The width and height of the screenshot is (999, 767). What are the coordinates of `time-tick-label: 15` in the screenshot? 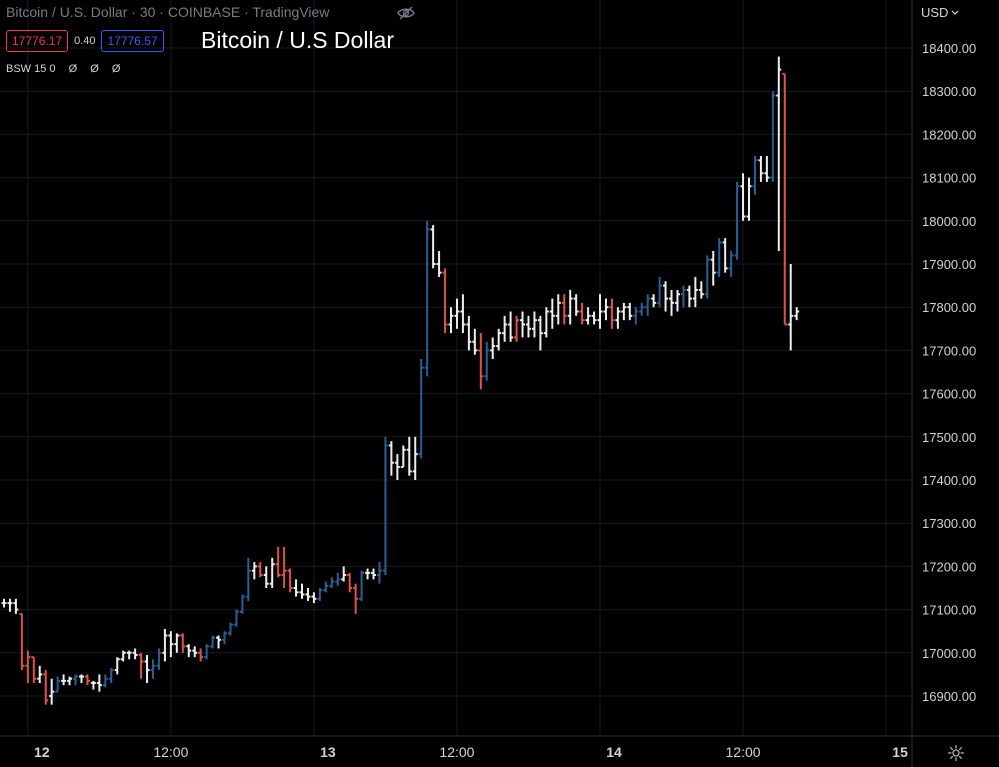 It's located at (900, 752).